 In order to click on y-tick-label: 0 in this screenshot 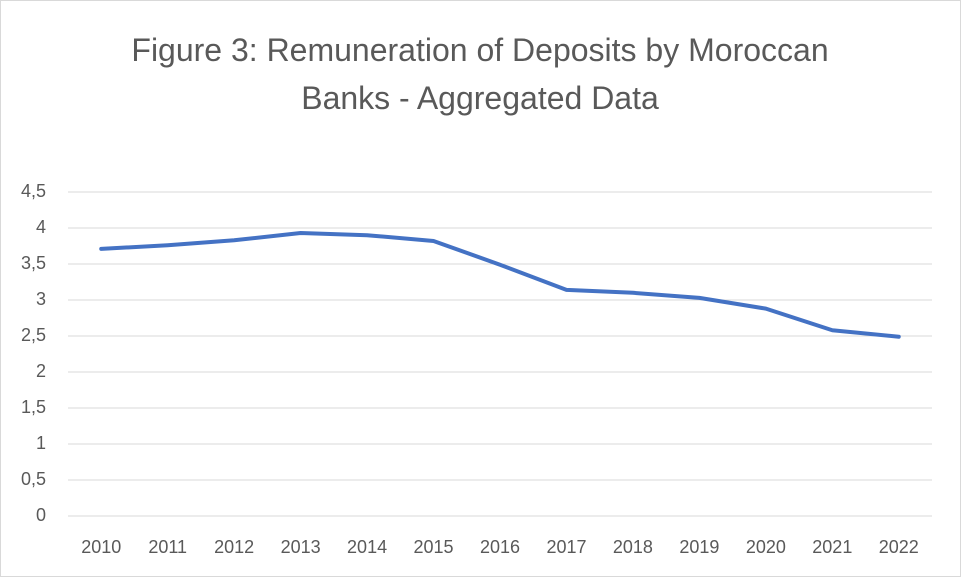, I will do `click(41, 515)`.